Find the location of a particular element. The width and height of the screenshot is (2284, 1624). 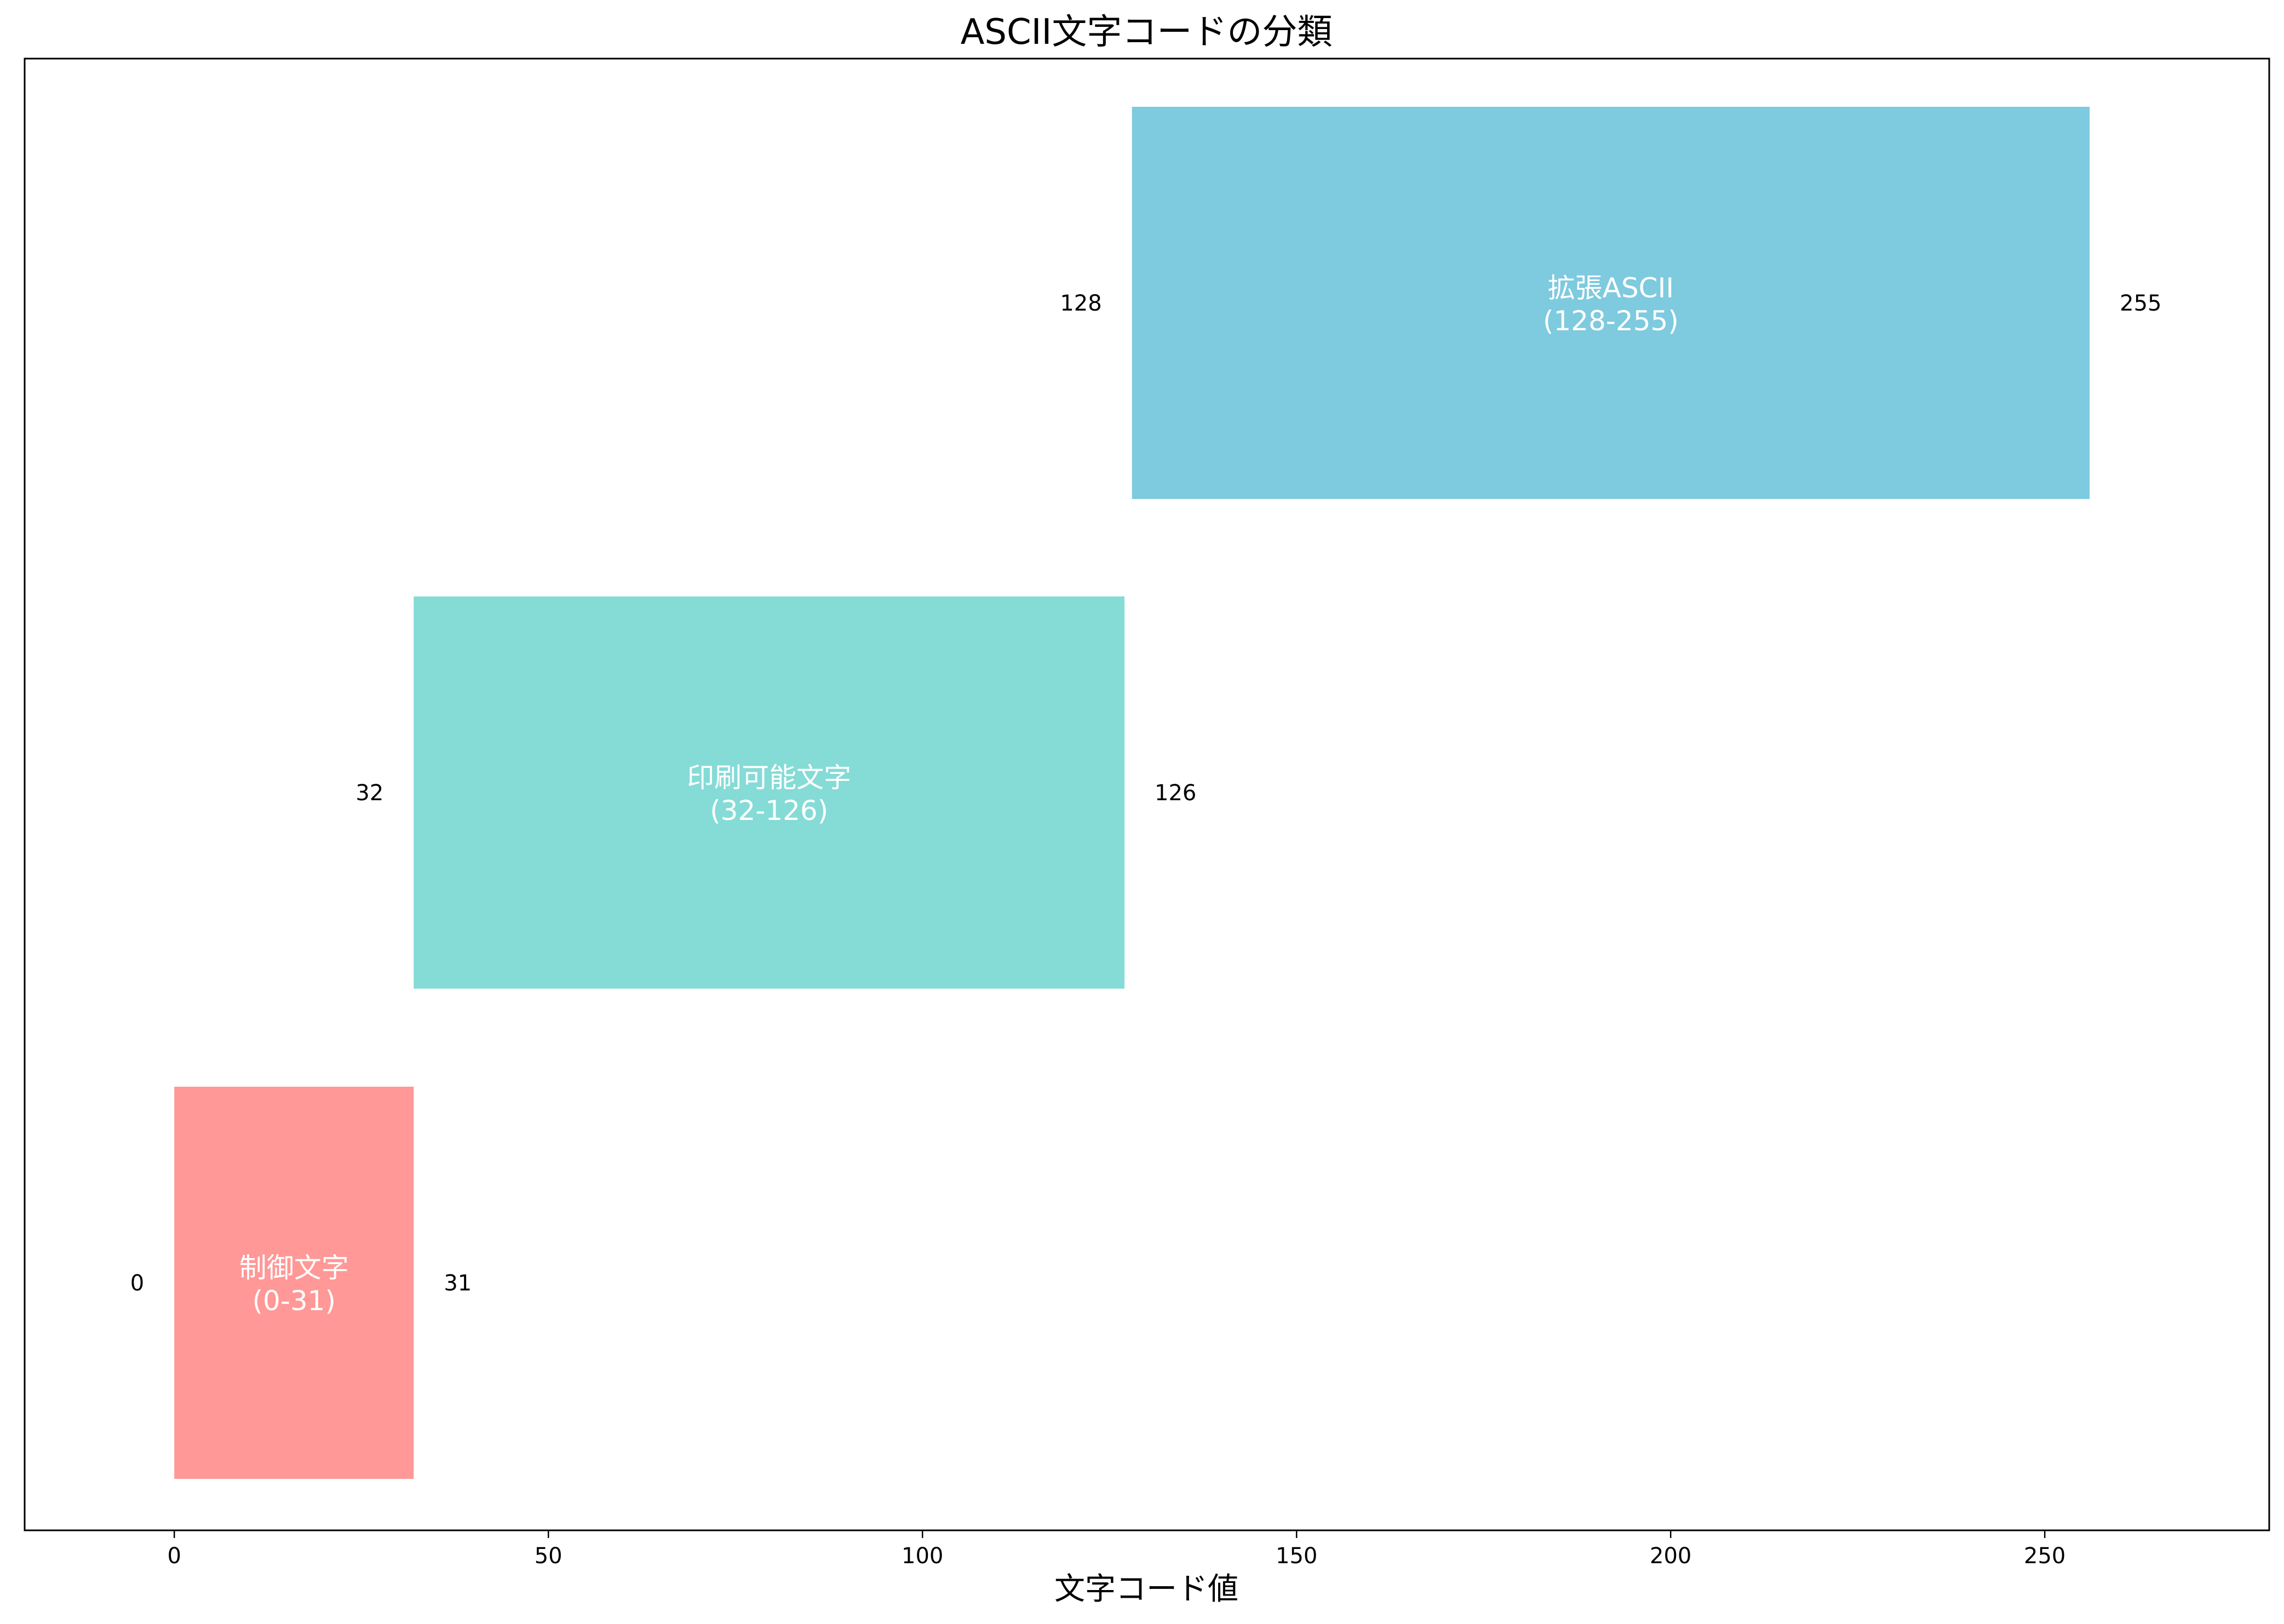

x-axis-label: 文字コード値 is located at coordinates (1146, 1589).